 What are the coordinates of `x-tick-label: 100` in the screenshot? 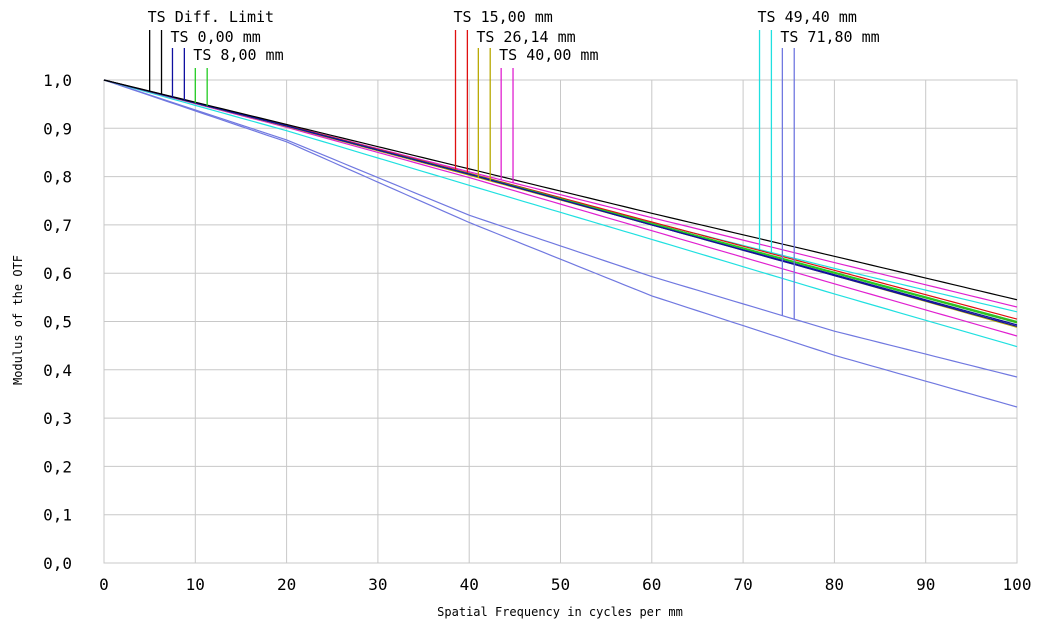 It's located at (1017, 584).